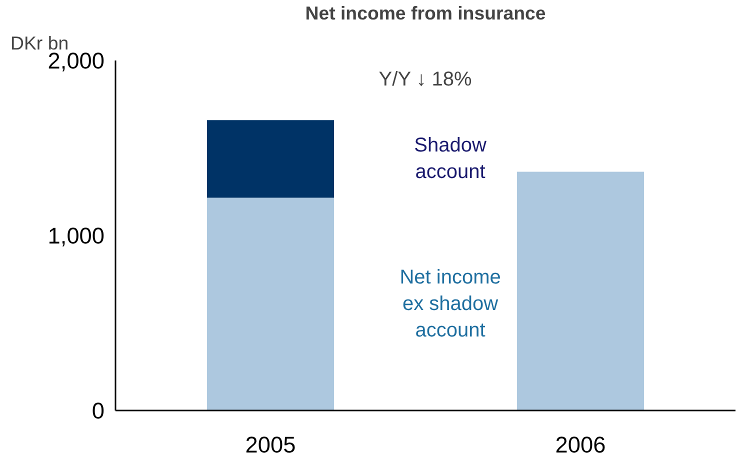 Image resolution: width=740 pixels, height=465 pixels. Describe the element at coordinates (39, 43) in the screenshot. I see `y-axis-title: DKr bn` at that location.